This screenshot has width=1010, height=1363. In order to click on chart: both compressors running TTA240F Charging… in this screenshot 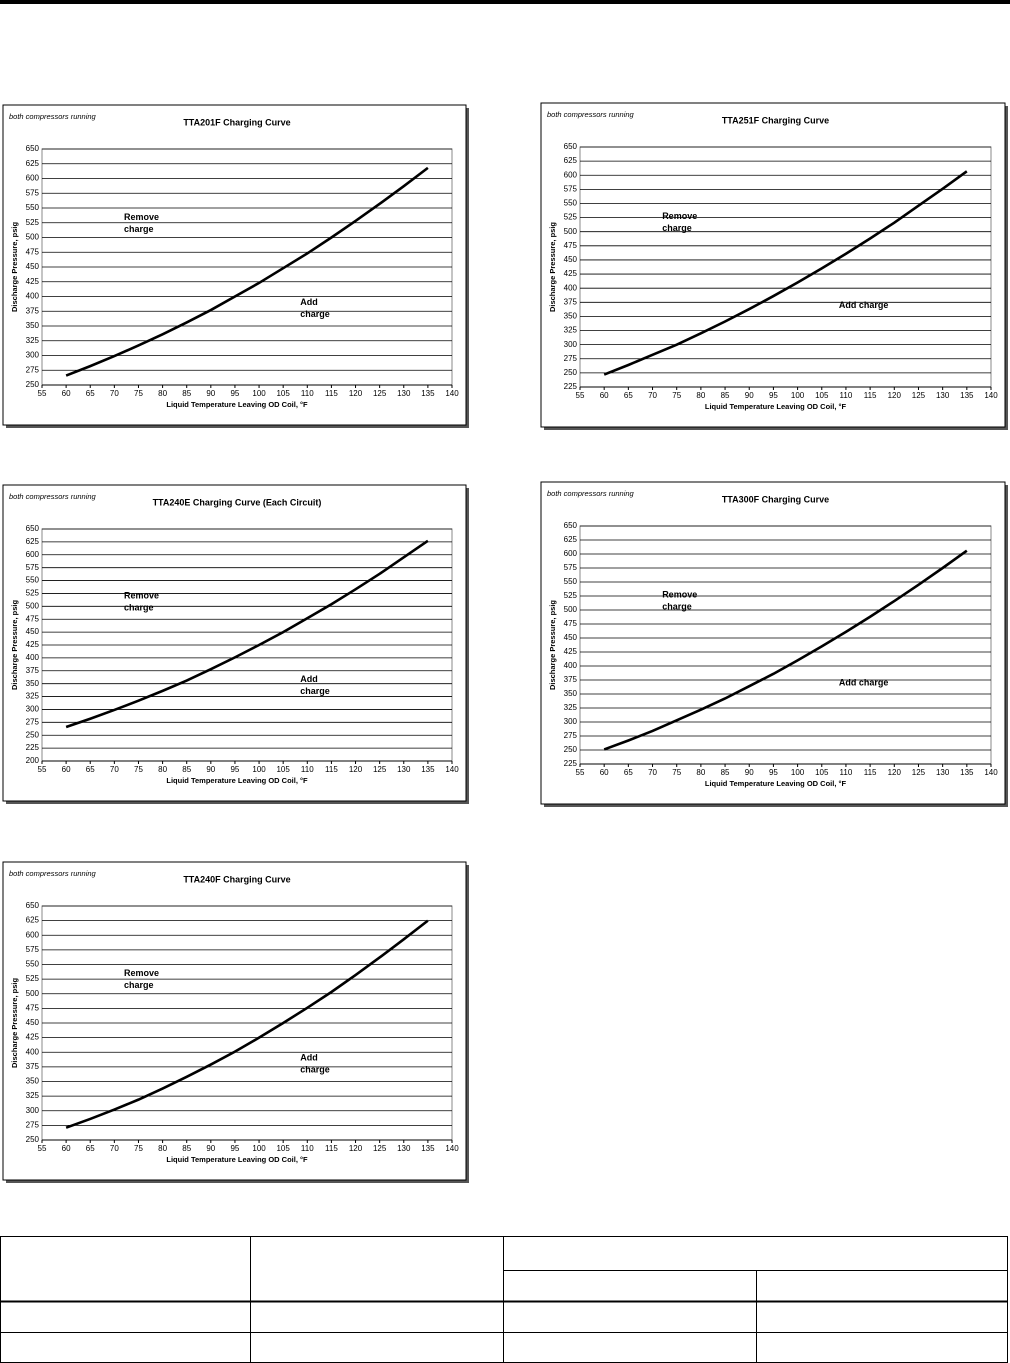, I will do `click(235, 1022)`.